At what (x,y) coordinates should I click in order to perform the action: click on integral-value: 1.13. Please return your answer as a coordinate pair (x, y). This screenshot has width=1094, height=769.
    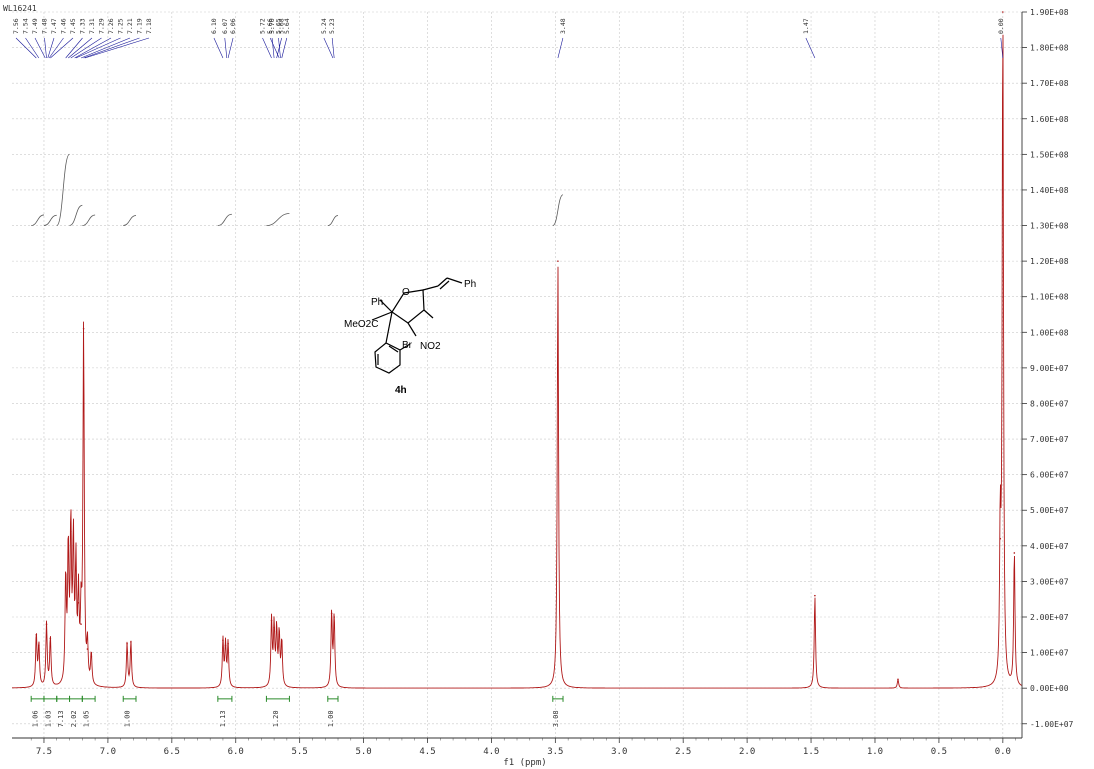
    Looking at the image, I should click on (223, 718).